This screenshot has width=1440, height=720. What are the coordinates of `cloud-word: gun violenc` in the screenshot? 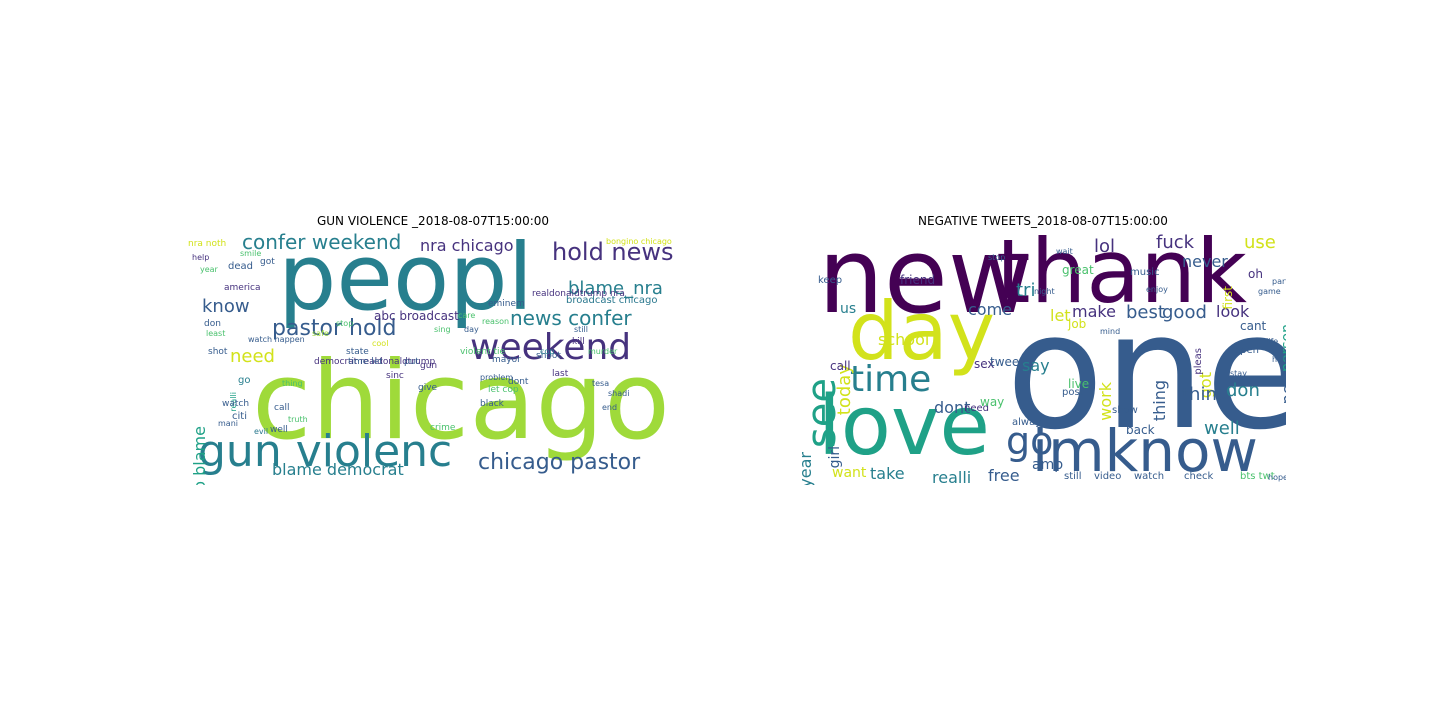 It's located at (325, 451).